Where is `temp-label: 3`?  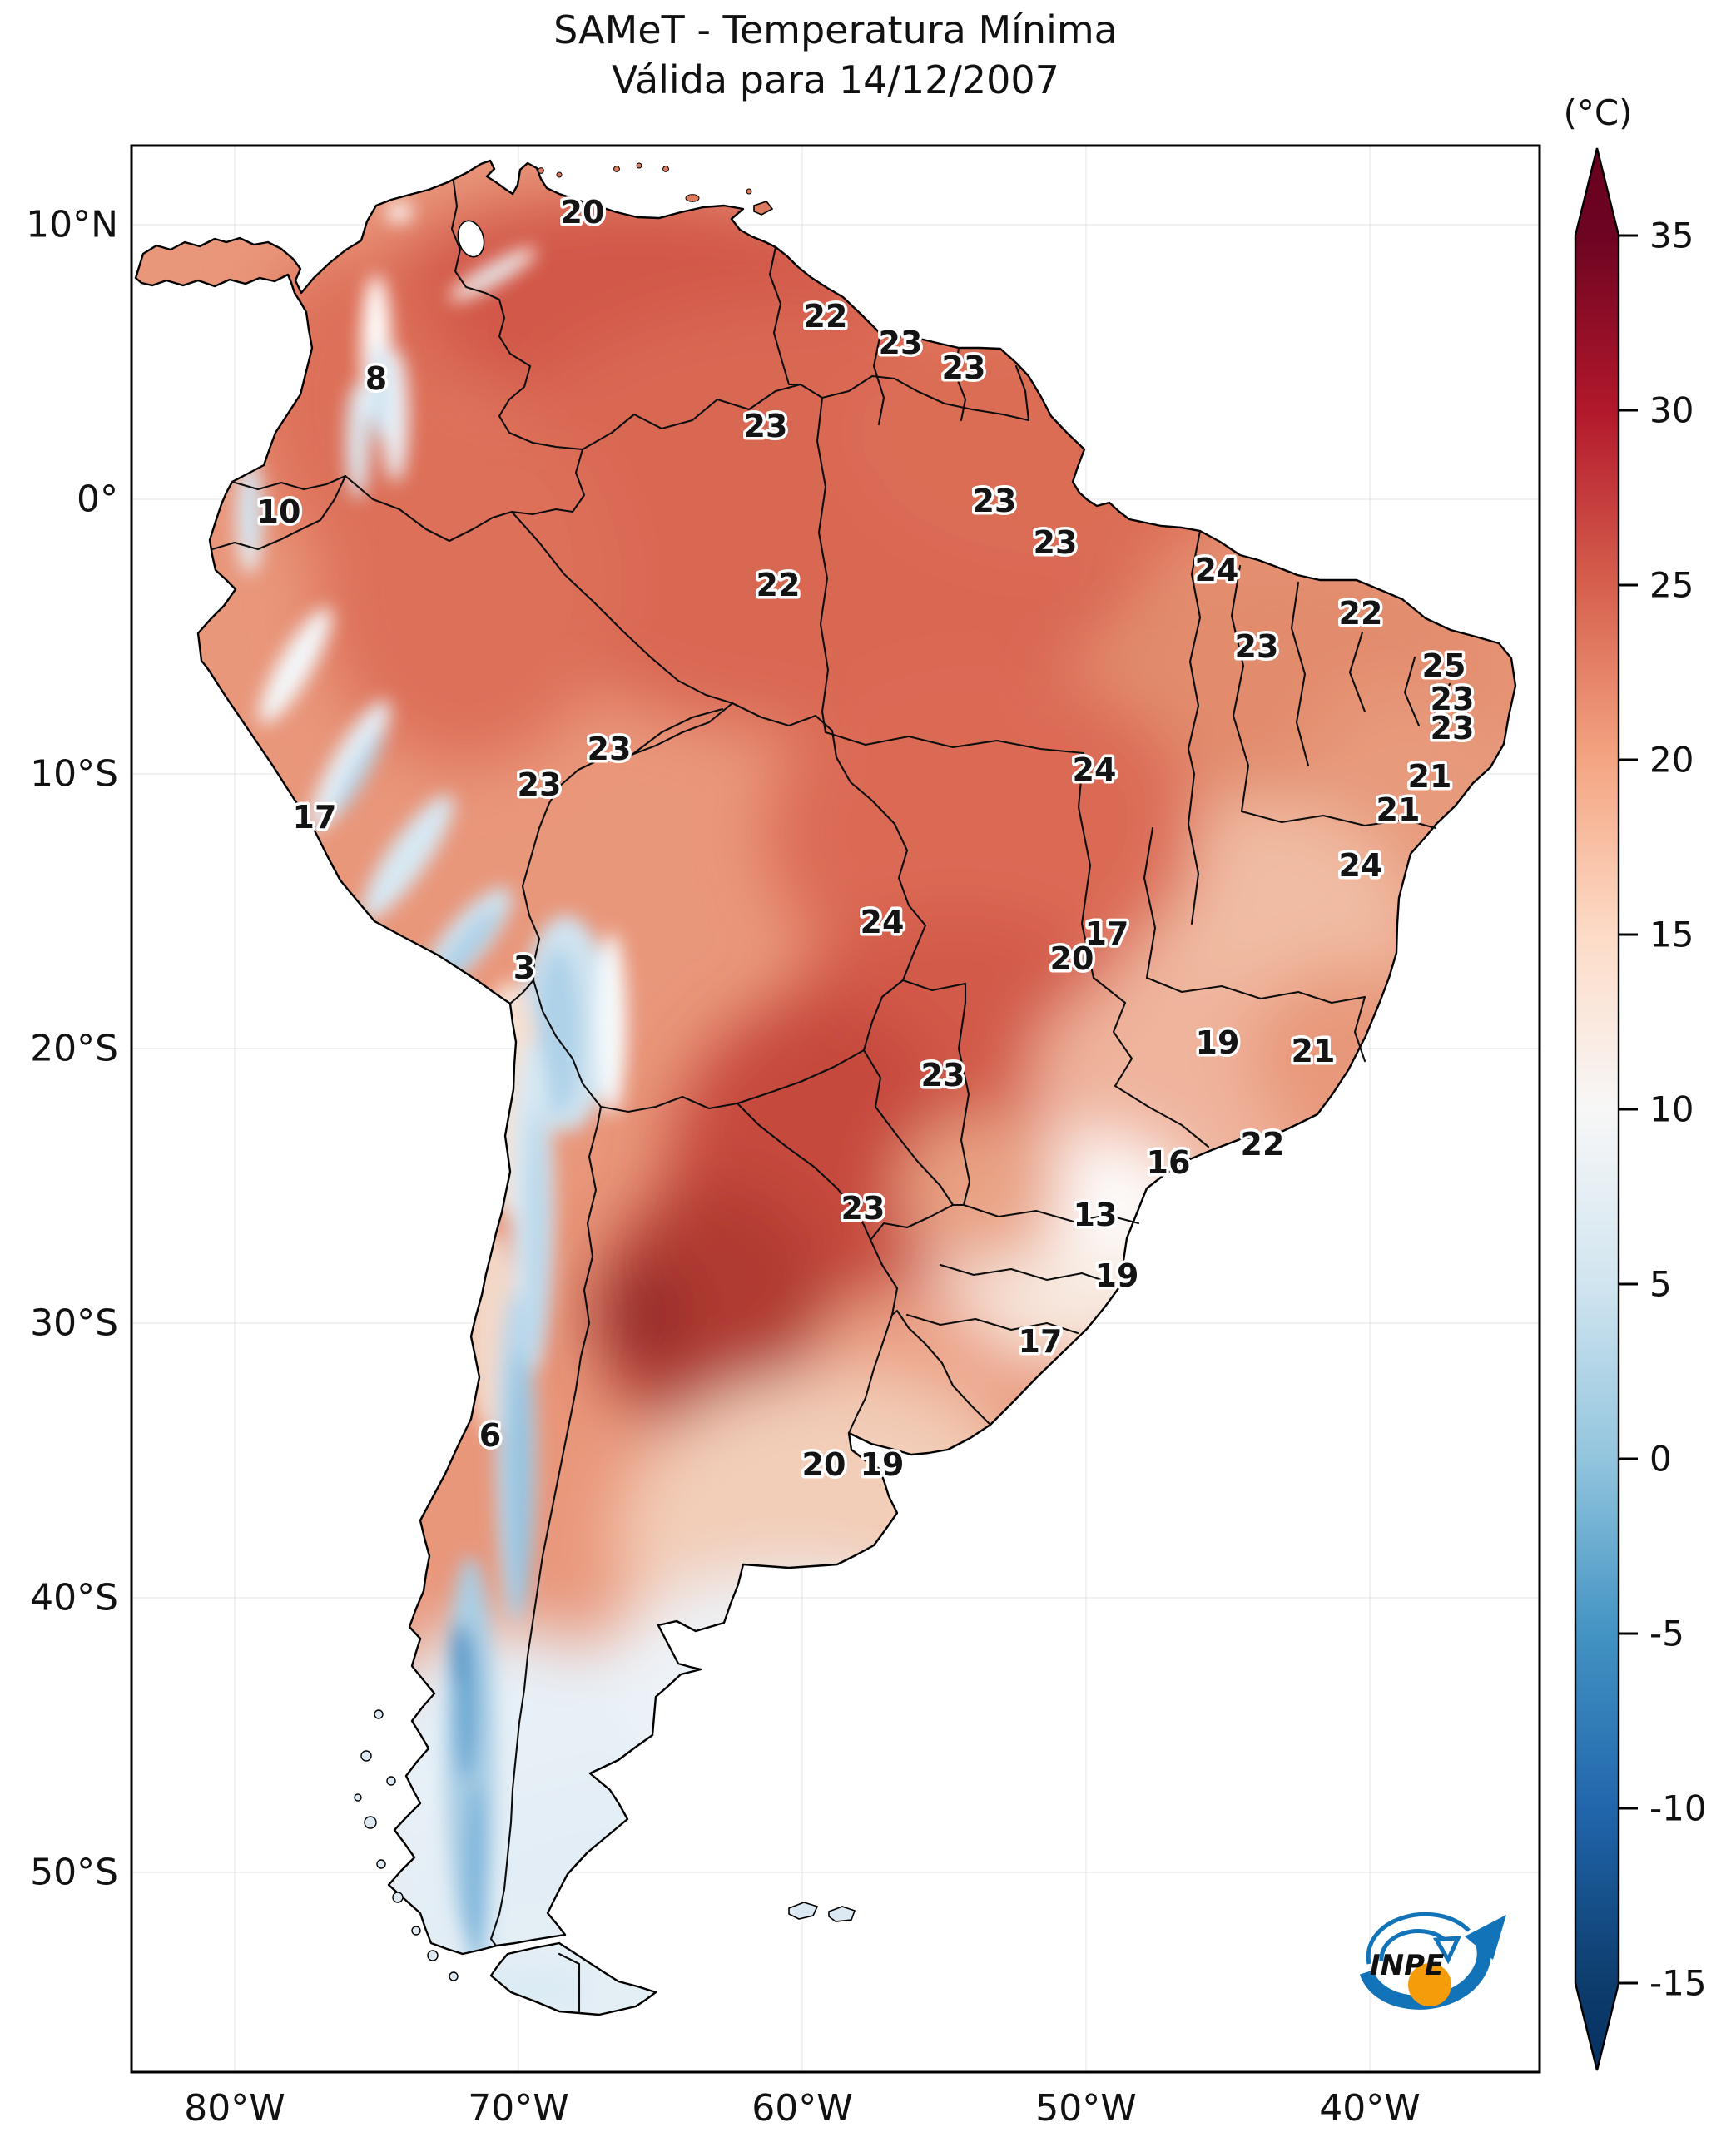 temp-label: 3 is located at coordinates (524, 968).